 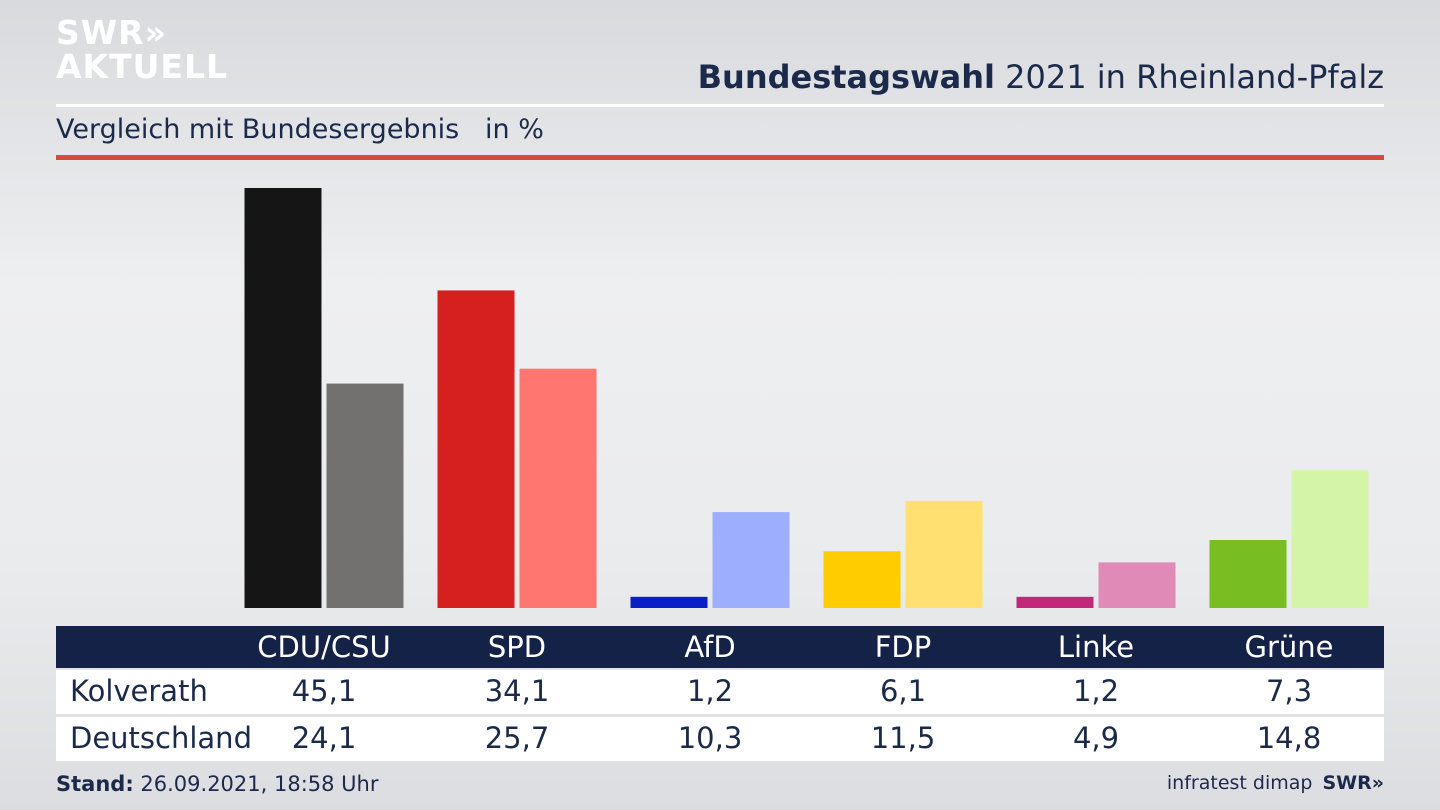 I want to click on title-bold: Bundestagswahl, so click(x=846, y=77).